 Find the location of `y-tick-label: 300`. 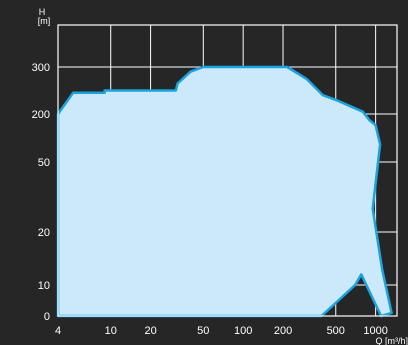

y-tick-label: 300 is located at coordinates (41, 68).